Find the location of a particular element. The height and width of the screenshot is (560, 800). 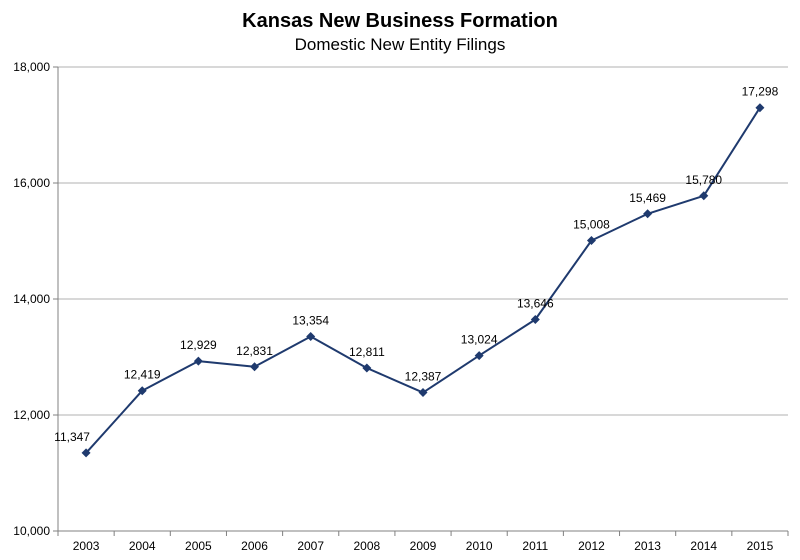

data-label: 15,008 is located at coordinates (591, 225).